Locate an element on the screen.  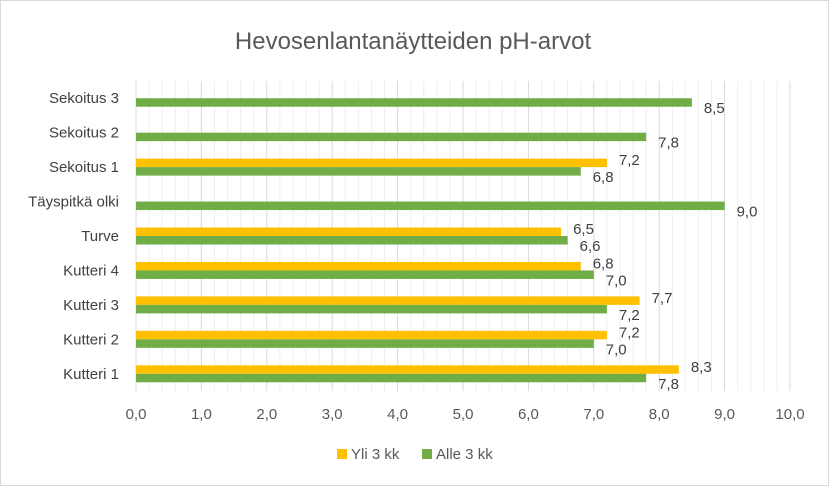
x-tick-label: 1,0 is located at coordinates (201, 414).